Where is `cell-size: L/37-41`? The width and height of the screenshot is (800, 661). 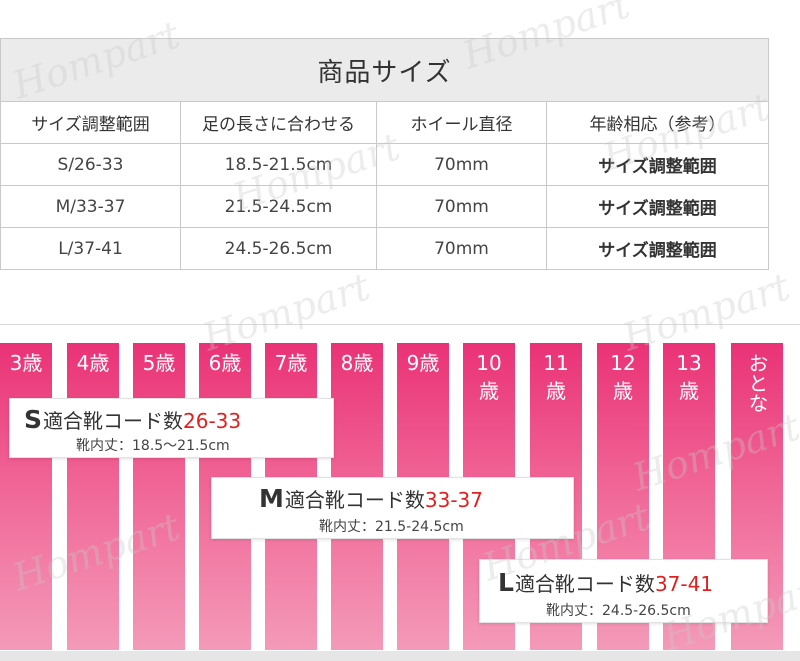
cell-size: L/37-41 is located at coordinates (90, 248).